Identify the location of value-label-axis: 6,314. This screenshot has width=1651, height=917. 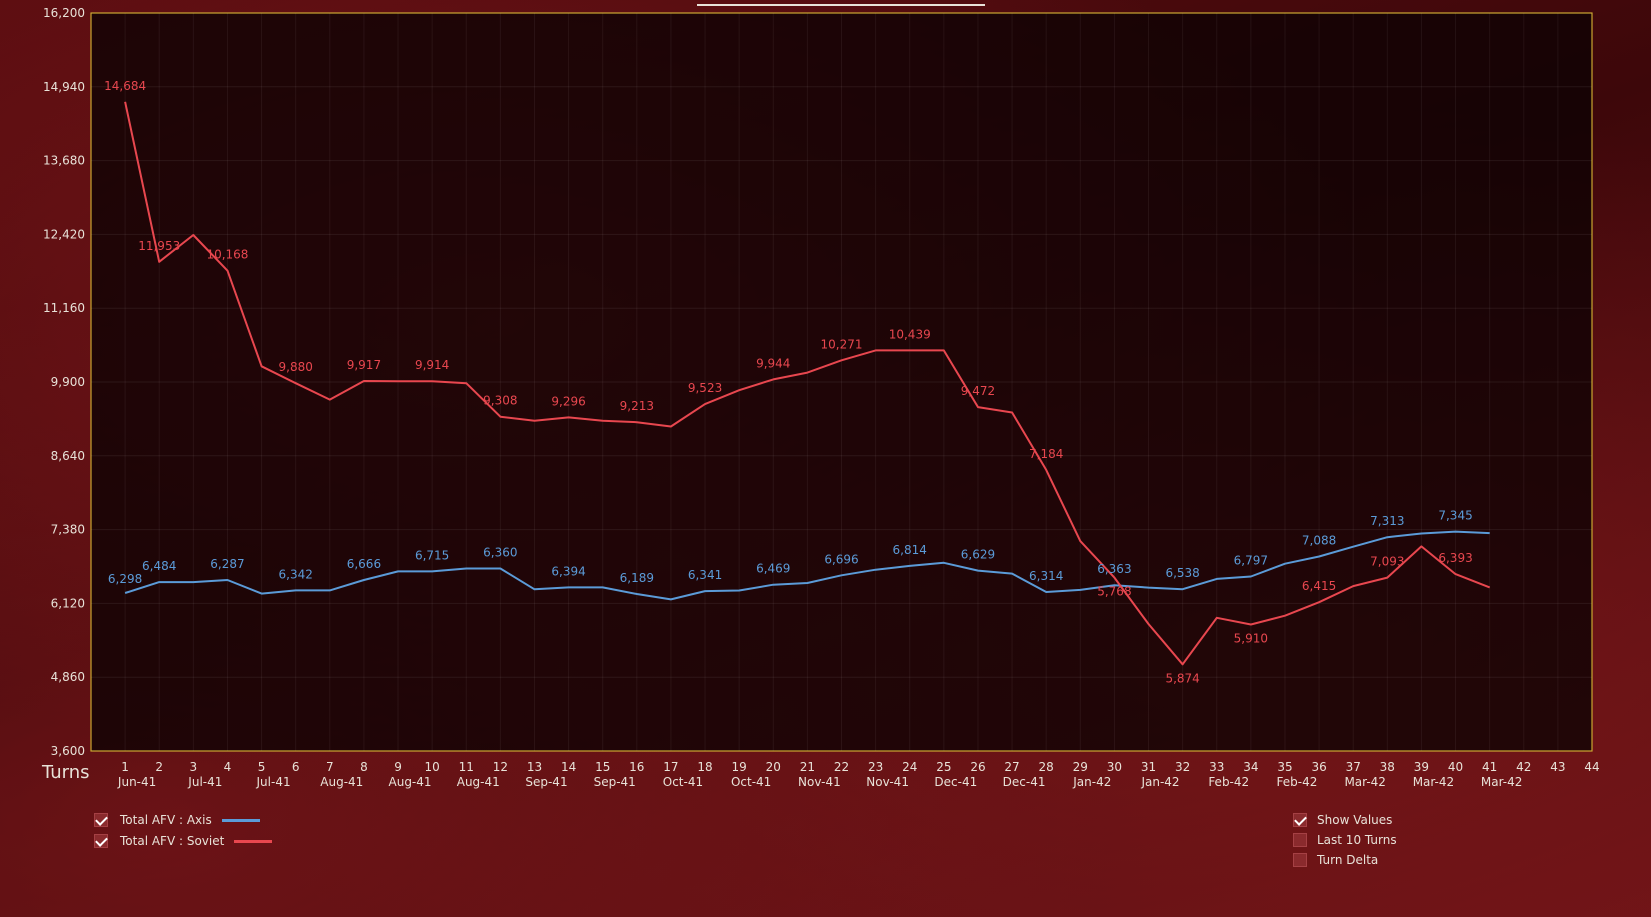
(1046, 576).